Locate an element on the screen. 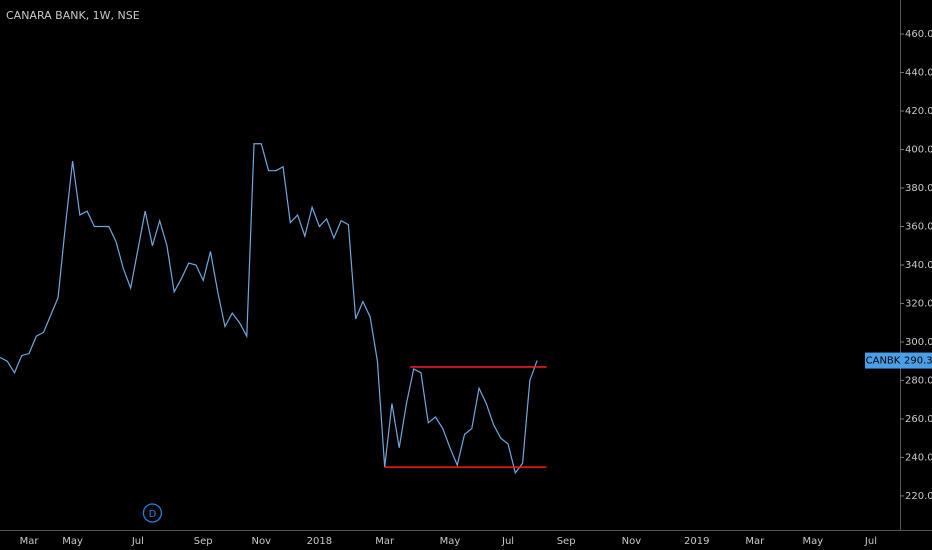  price-tag-label: 290.35 is located at coordinates (918, 361).